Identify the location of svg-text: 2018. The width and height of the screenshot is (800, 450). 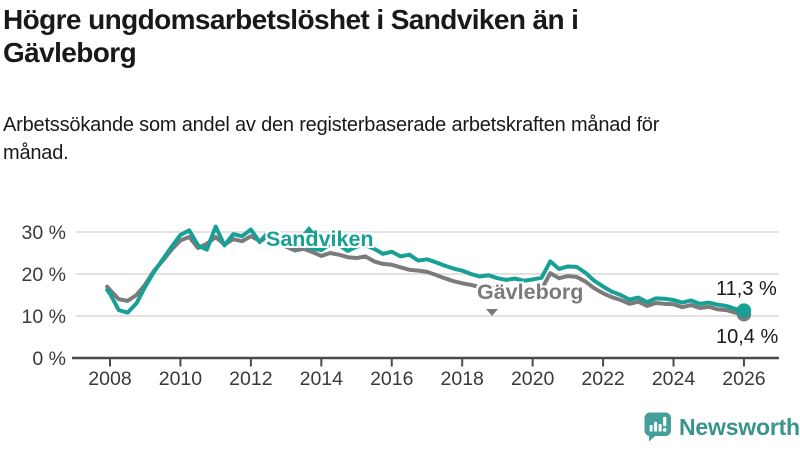
(462, 379).